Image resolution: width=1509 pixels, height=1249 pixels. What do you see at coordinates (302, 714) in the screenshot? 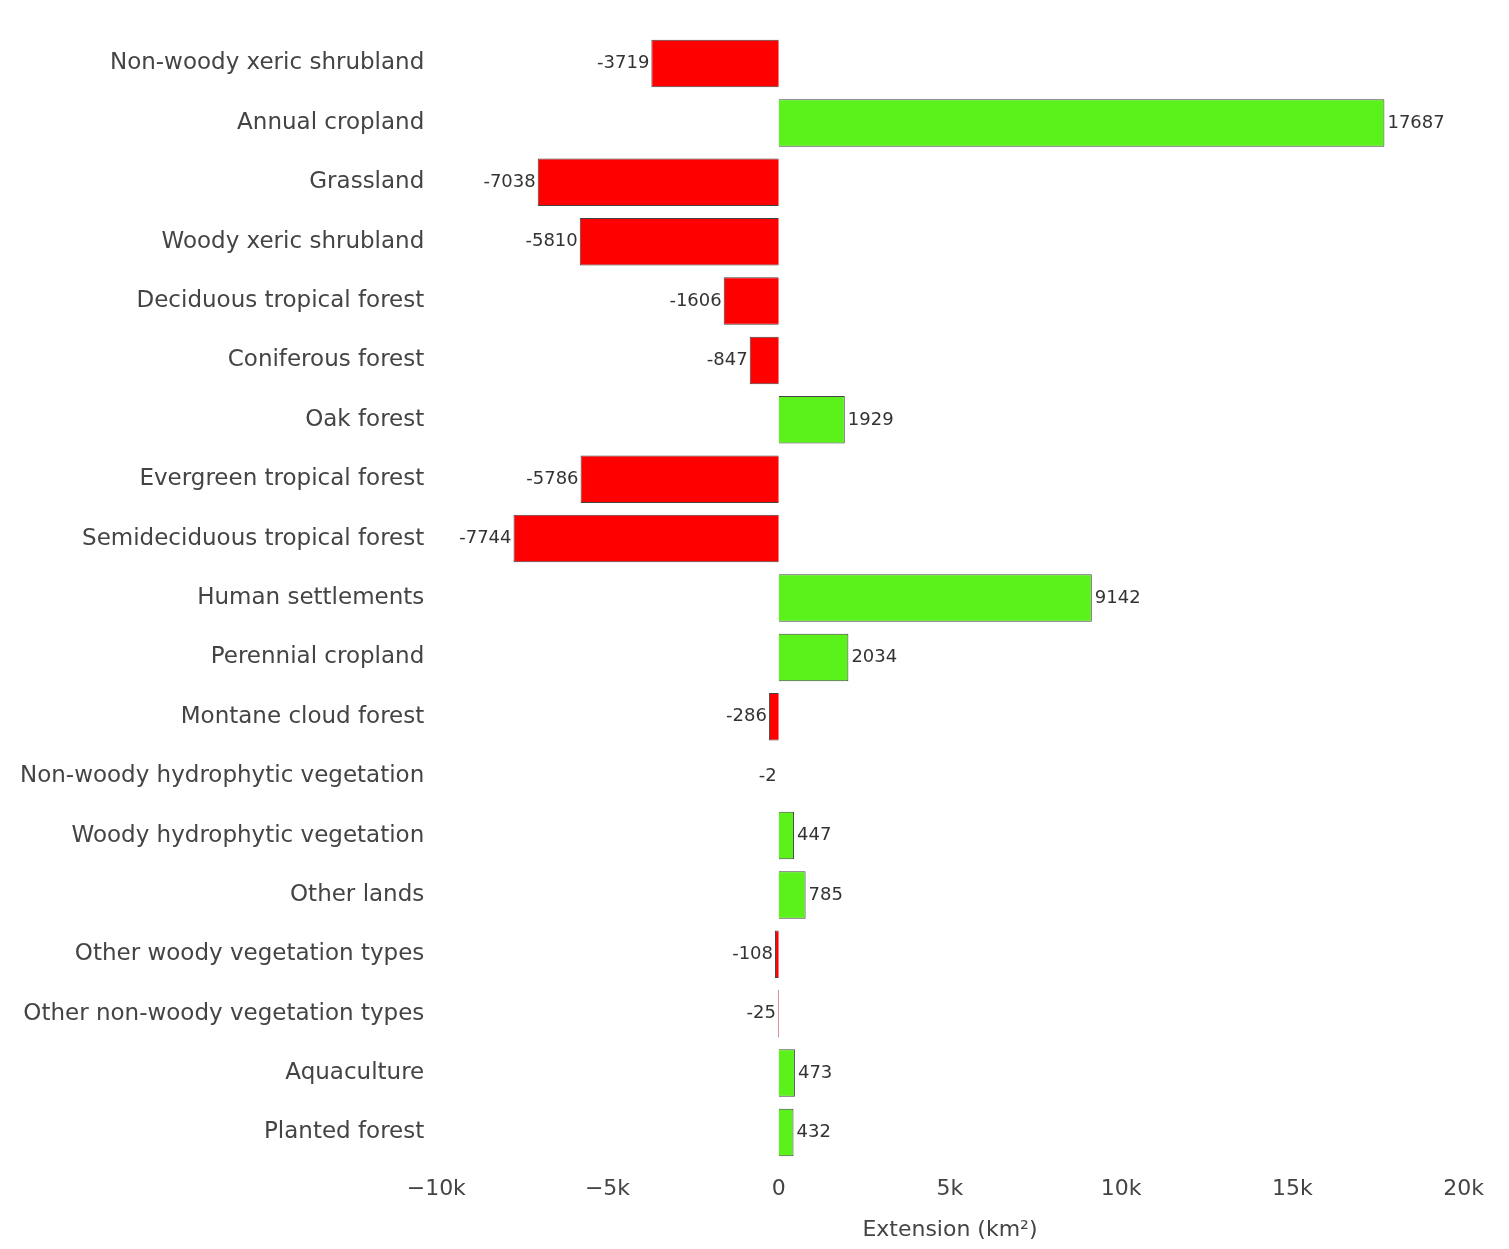
I see `y-tick-label: Montane cloud forest` at bounding box center [302, 714].